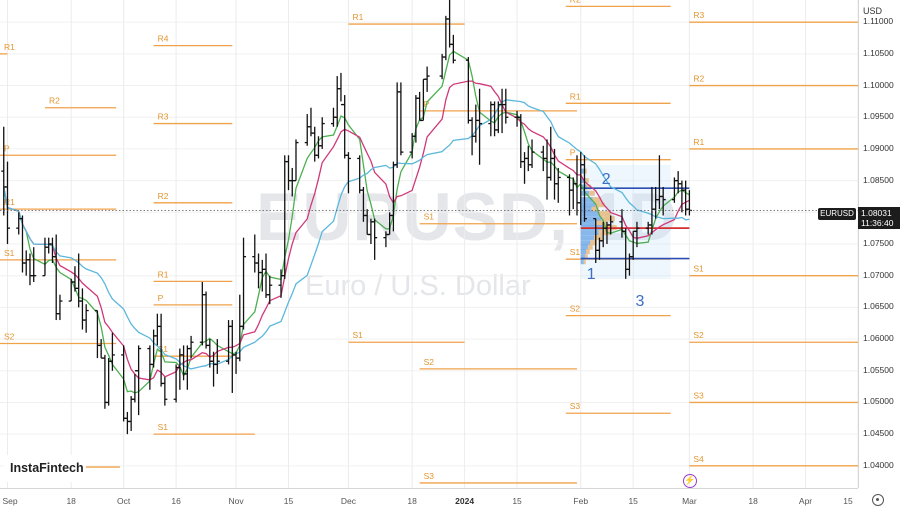 The width and height of the screenshot is (900, 511). Describe the element at coordinates (805, 501) in the screenshot. I see `time-tick-label: Apr` at that location.